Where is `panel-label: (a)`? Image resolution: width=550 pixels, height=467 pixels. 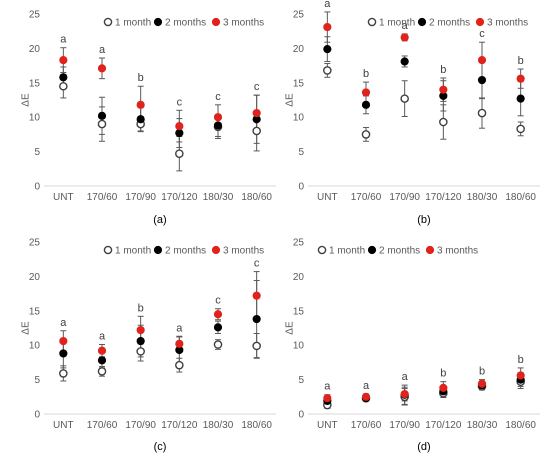
panel-label: (a) is located at coordinates (159, 220).